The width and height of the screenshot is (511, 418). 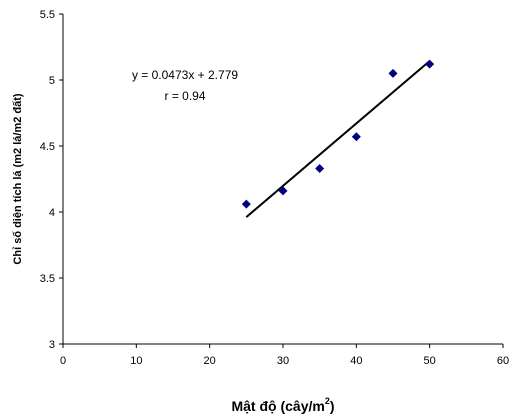 I want to click on data-points, so click(x=338, y=134).